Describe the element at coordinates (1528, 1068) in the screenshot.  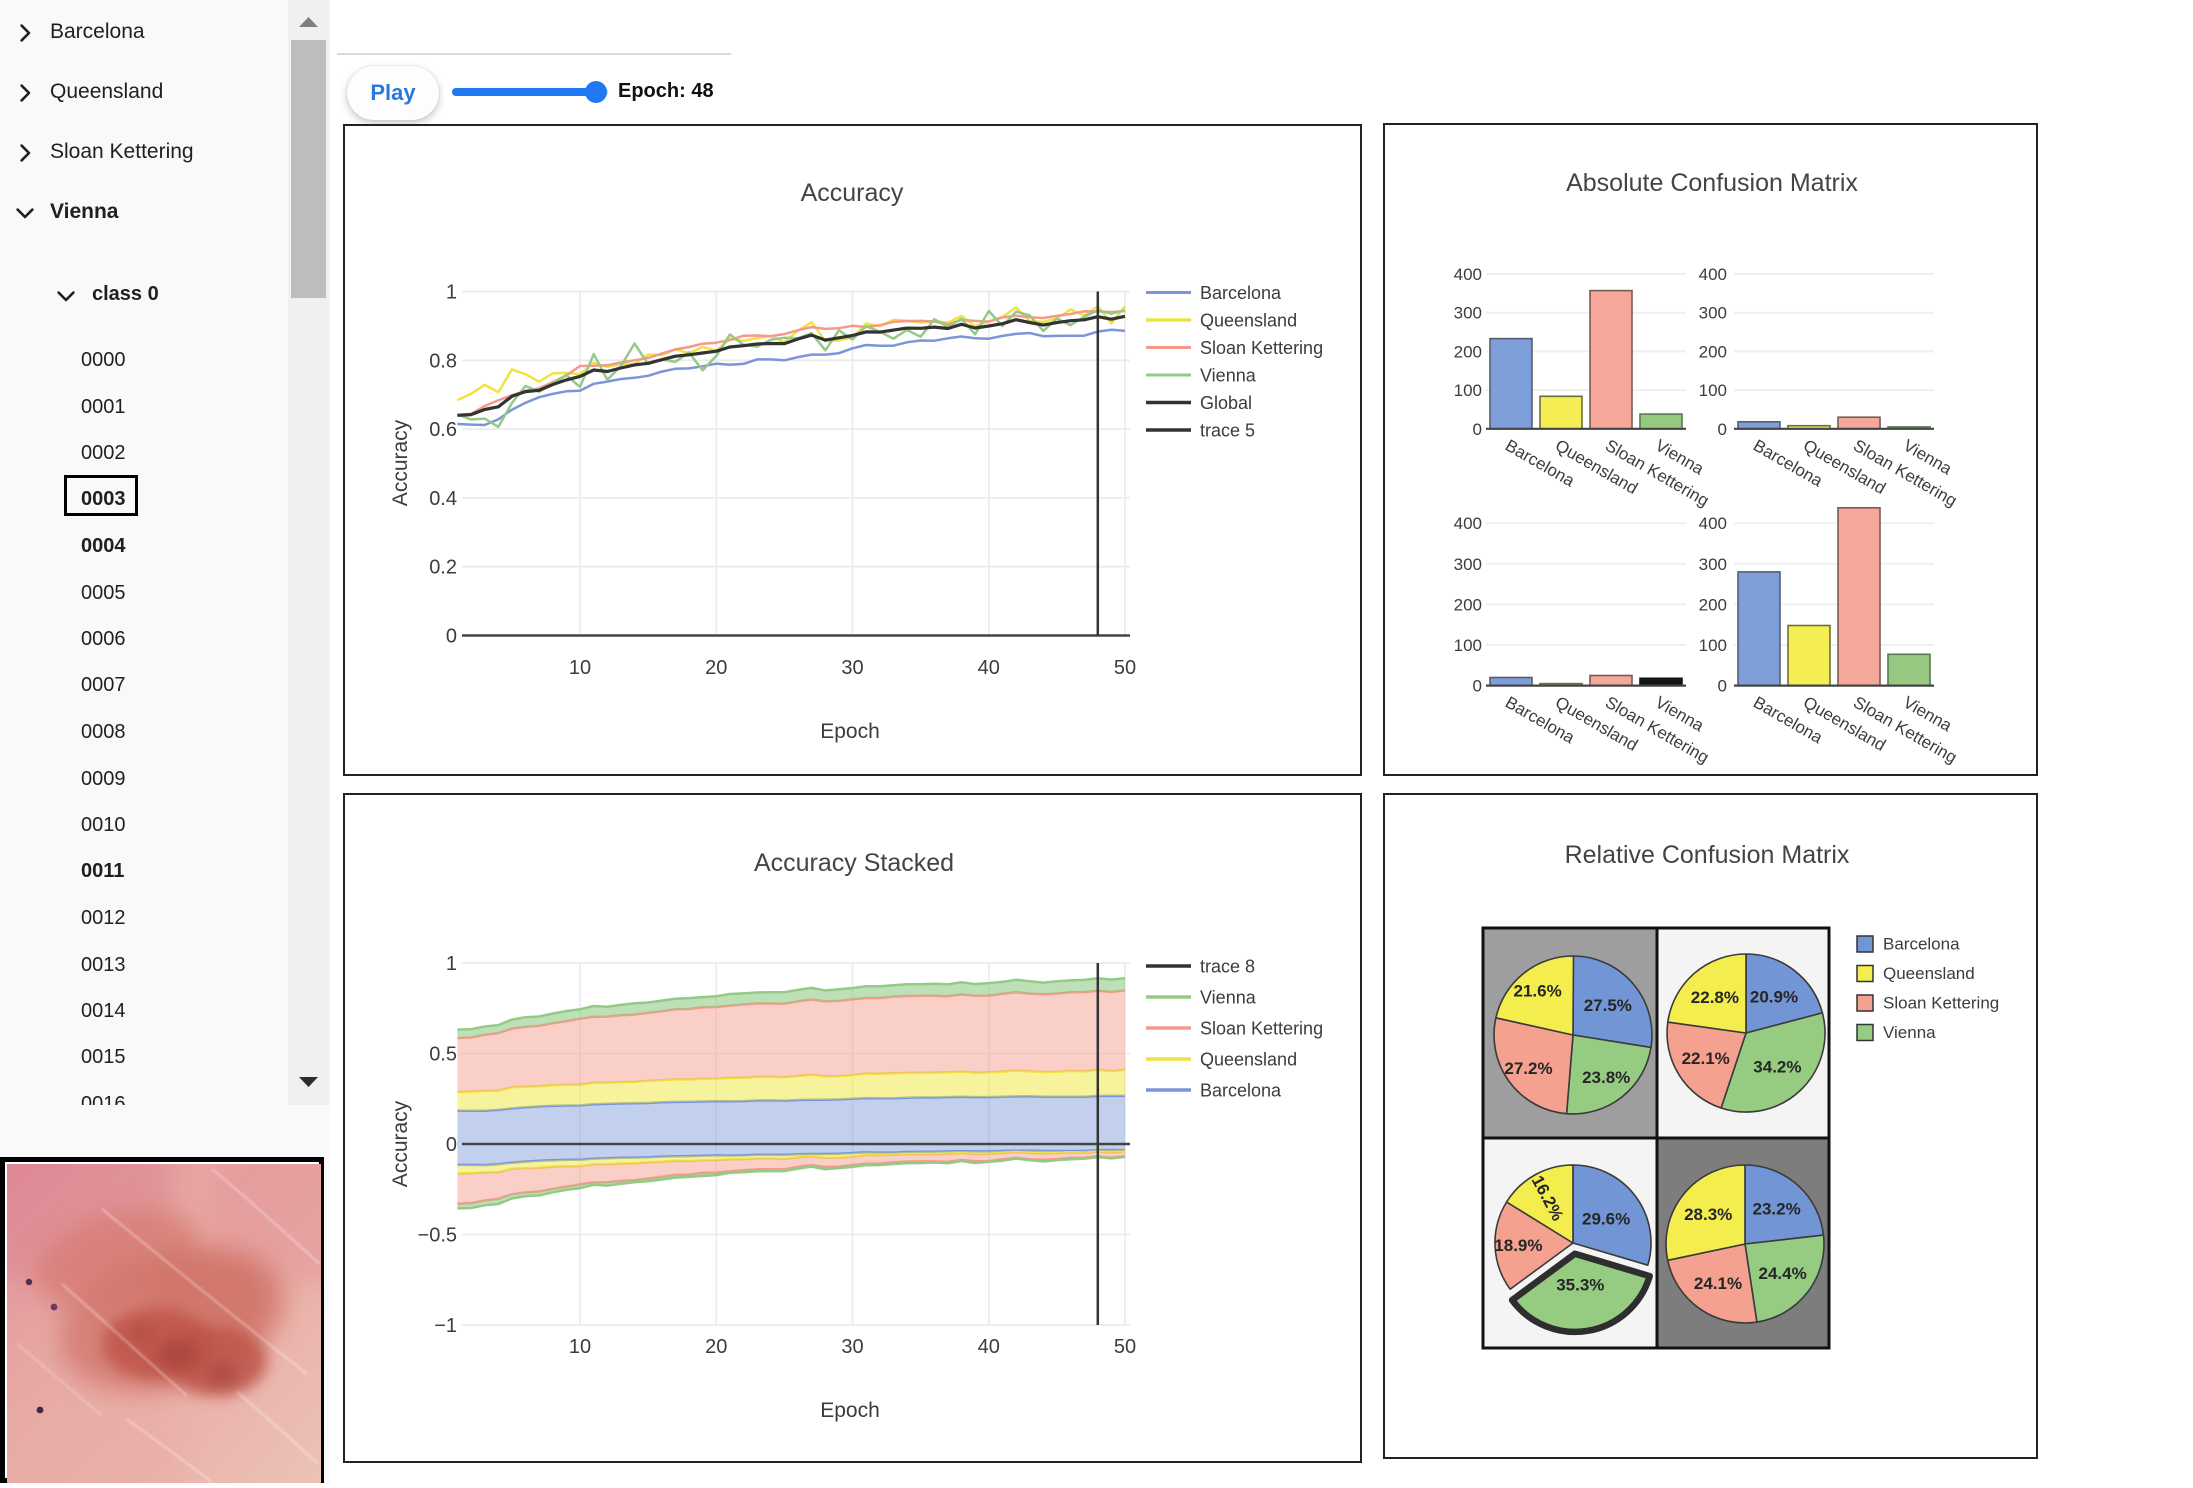
I see `svg-text: 27.2%` at that location.